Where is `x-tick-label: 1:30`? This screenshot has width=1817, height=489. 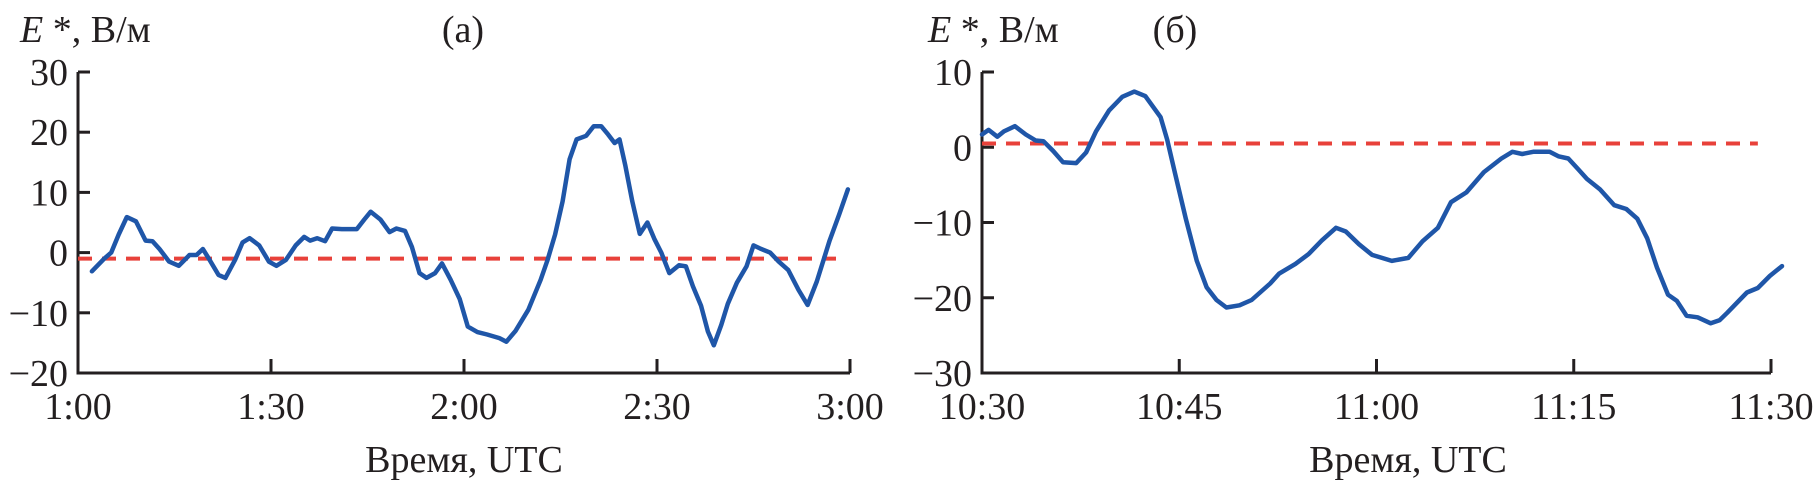 x-tick-label: 1:30 is located at coordinates (271, 407).